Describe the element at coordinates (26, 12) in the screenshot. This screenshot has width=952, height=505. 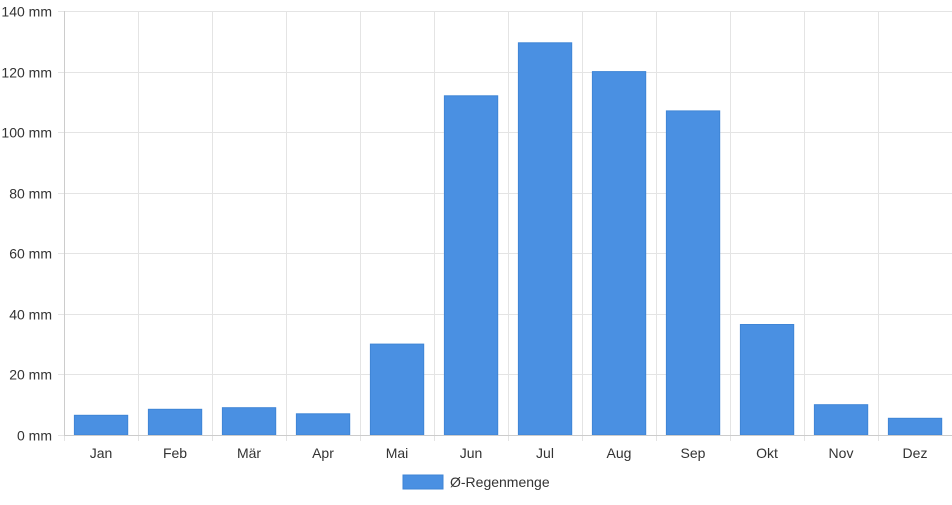
I see `y-tick-label: 140 mm` at that location.